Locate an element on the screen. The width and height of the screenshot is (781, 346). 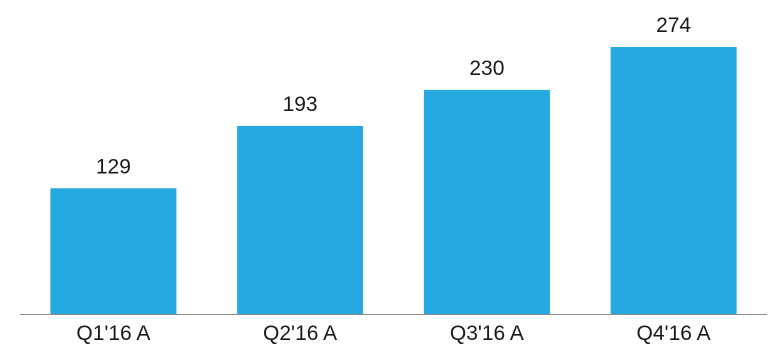
x-tick-label-3: Q3'16 A is located at coordinates (487, 333).